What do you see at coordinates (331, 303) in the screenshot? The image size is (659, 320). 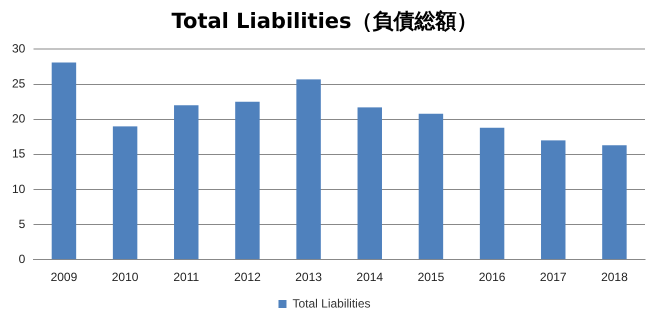 I see `legend-label: Total Liabilities` at bounding box center [331, 303].